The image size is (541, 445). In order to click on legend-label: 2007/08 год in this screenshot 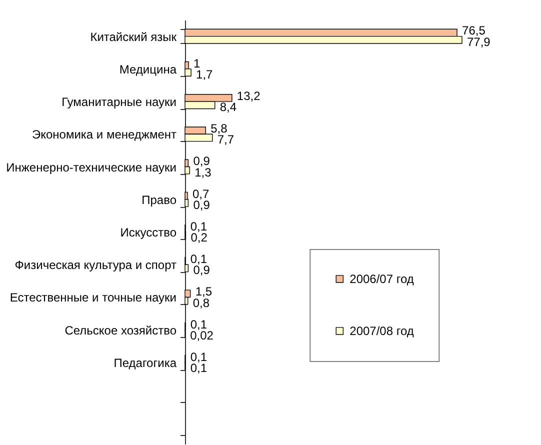, I will do `click(382, 331)`.